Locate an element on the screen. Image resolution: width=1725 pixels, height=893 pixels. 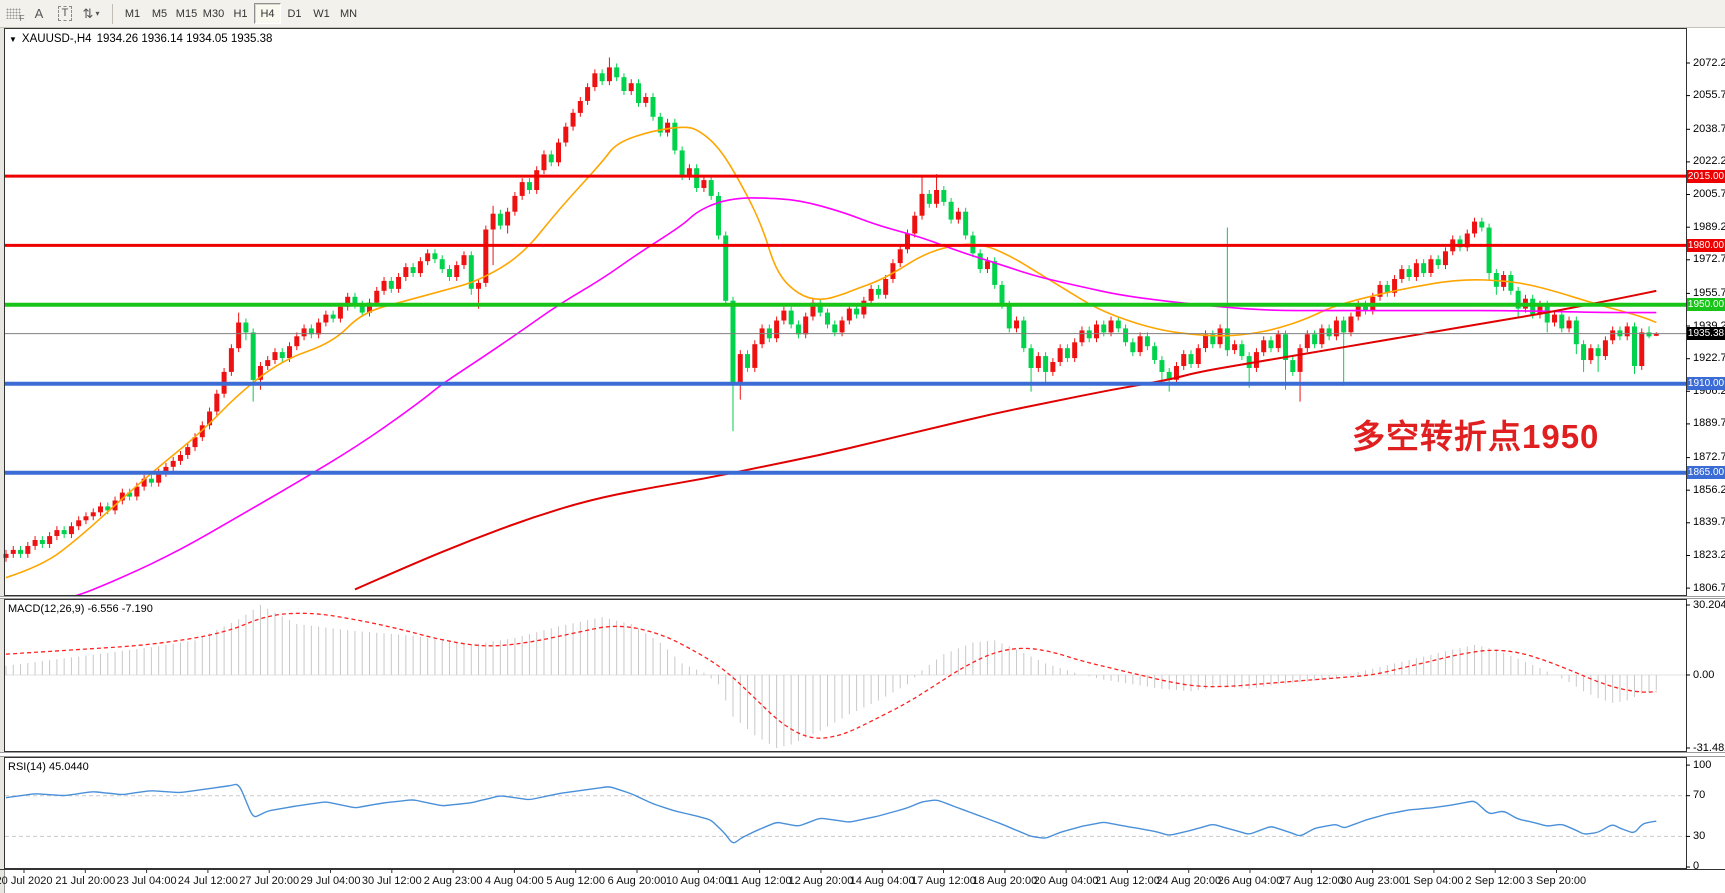
price-tick-label: 1955.70 is located at coordinates (1709, 292).